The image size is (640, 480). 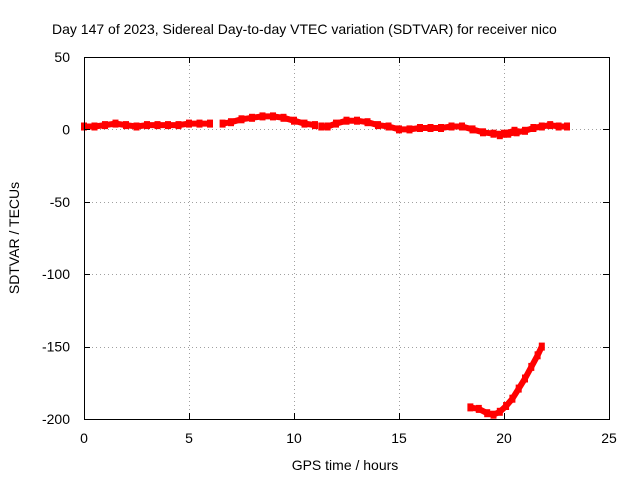 I want to click on x-tick-label: 5, so click(x=189, y=438).